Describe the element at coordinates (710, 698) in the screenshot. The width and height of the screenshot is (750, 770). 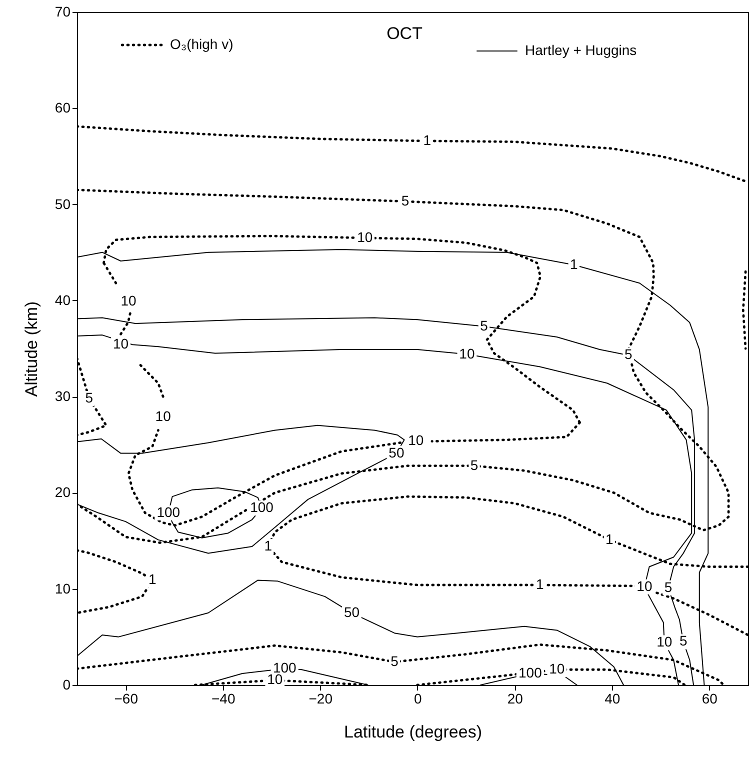
I see `x-tick-label: 60` at that location.